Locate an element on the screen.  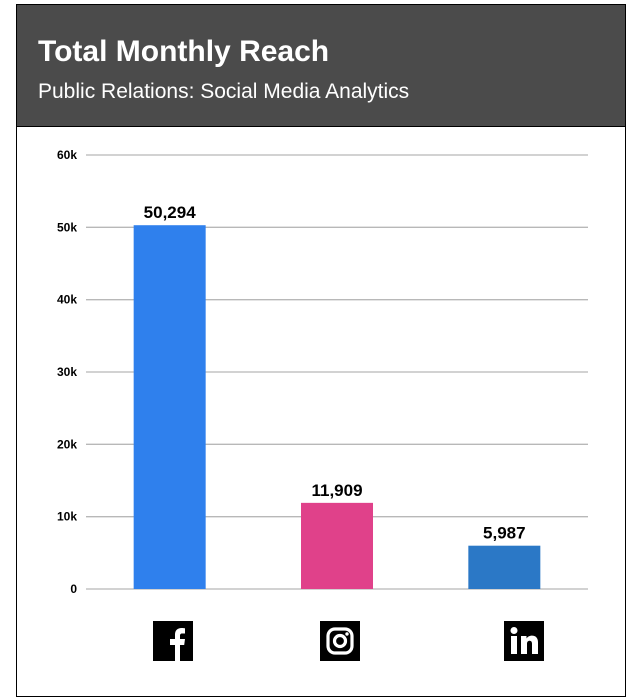
bar-linkedin is located at coordinates (504, 567).